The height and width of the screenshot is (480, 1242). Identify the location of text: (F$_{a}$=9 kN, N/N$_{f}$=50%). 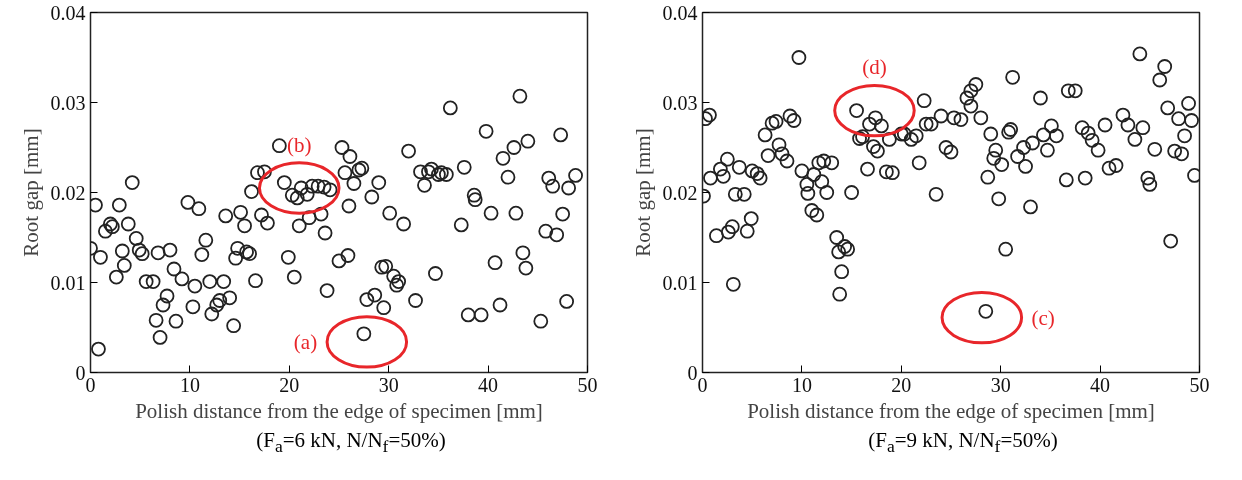
(963, 443).